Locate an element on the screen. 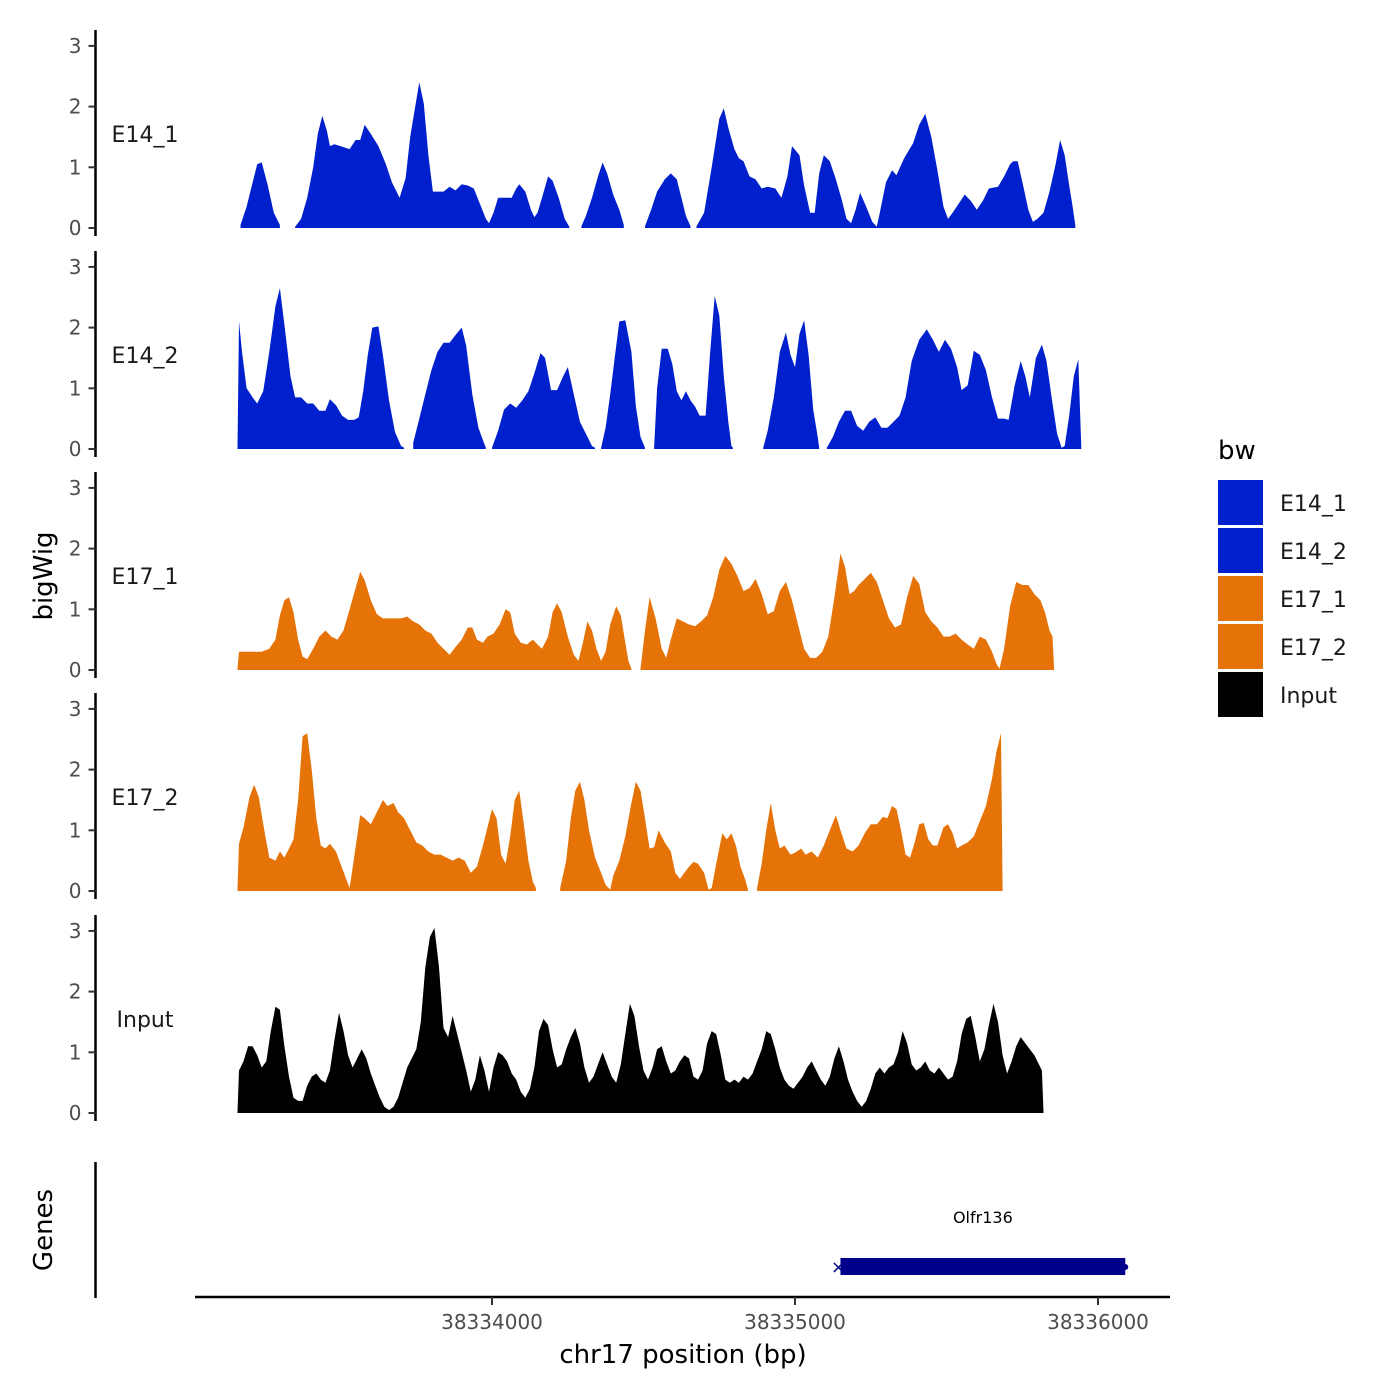 The image size is (1400, 1400). track-E17_1: 0 1 2 3 E17_1 is located at coordinates (562, 577).